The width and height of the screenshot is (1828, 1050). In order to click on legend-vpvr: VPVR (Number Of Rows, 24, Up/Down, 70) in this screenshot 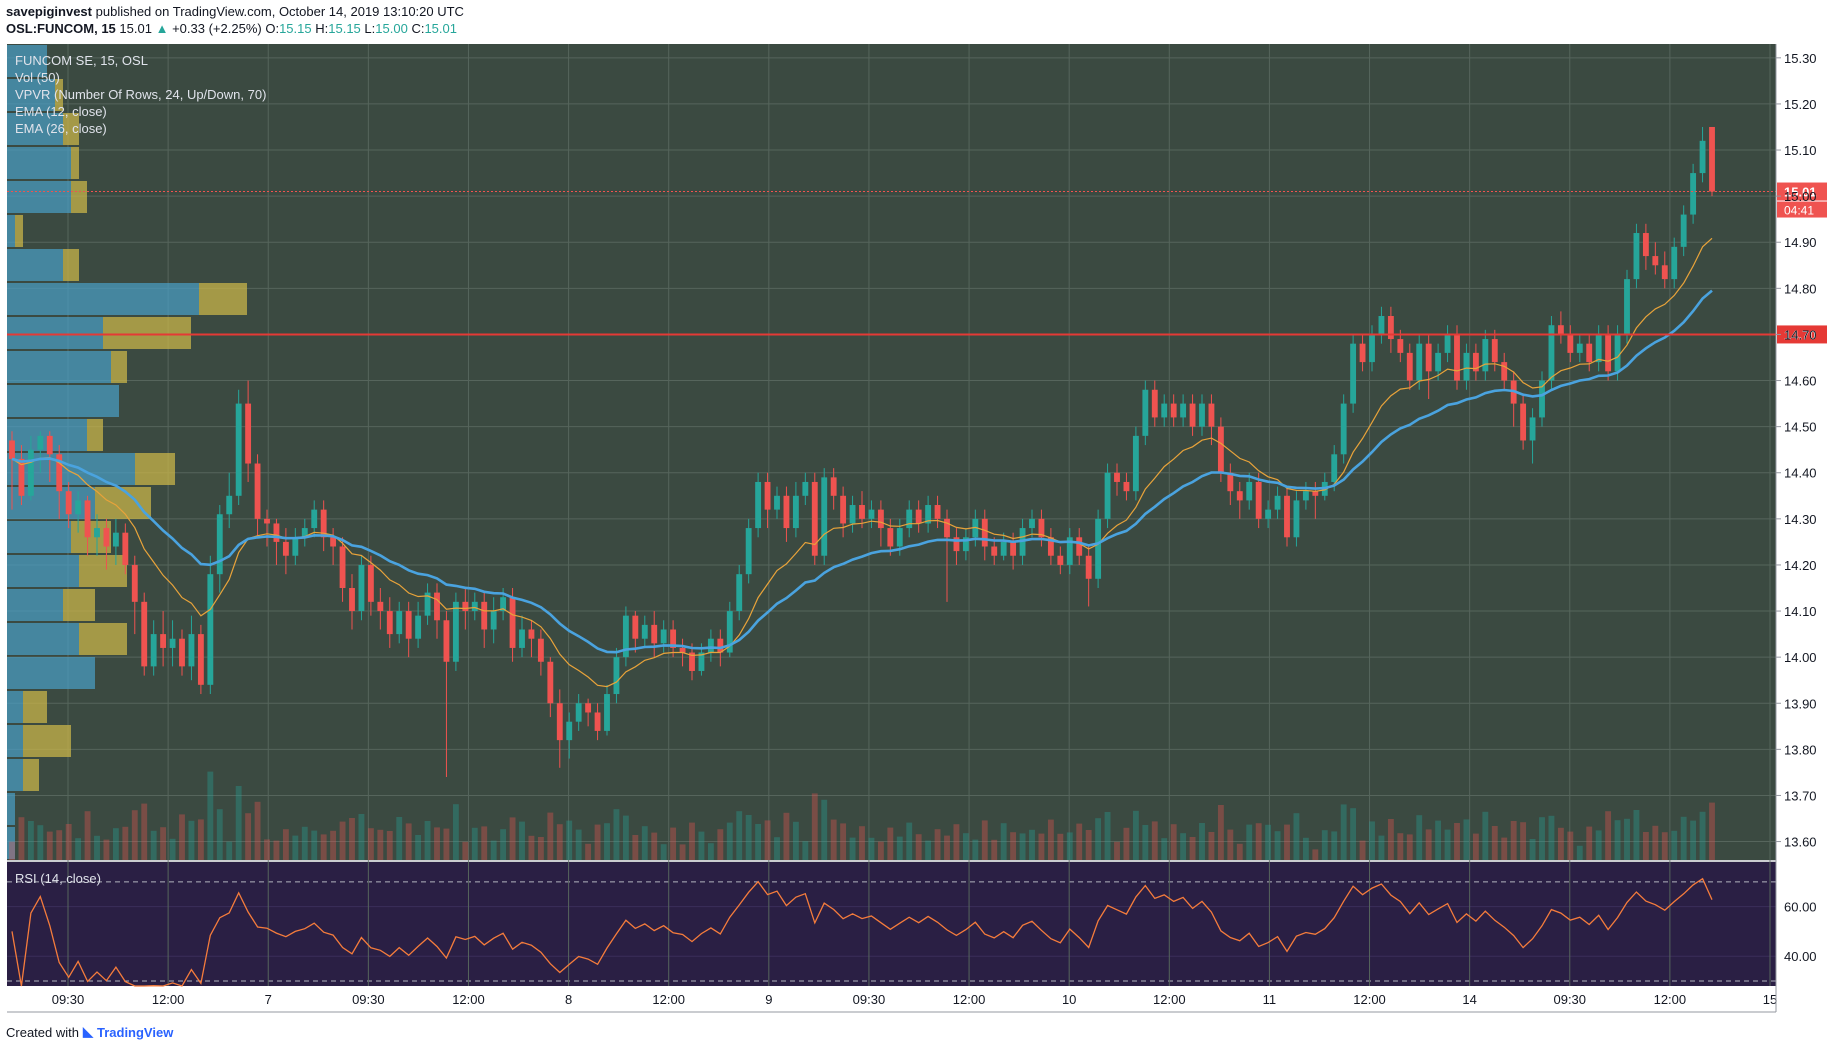, I will do `click(141, 94)`.